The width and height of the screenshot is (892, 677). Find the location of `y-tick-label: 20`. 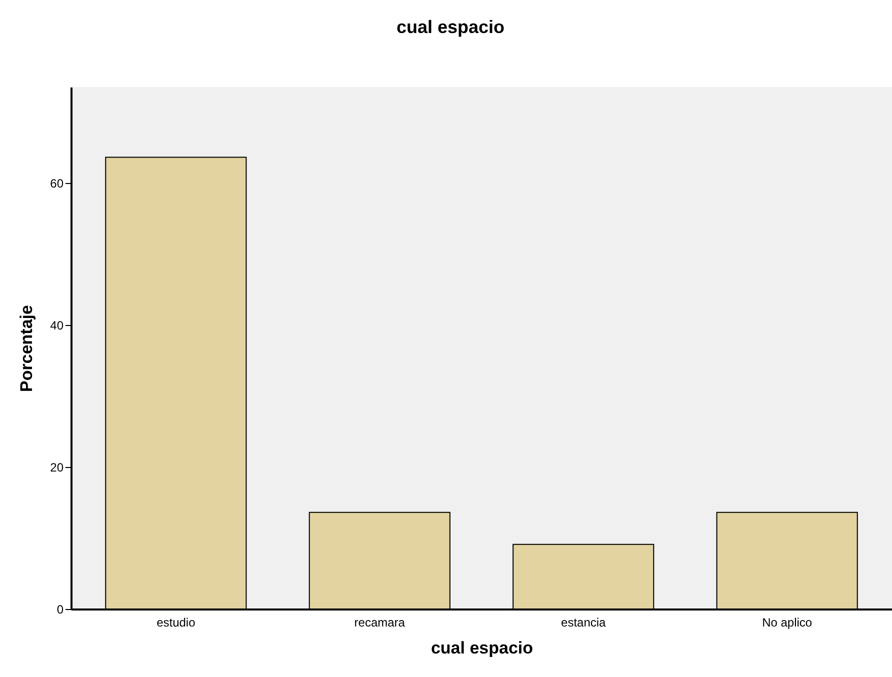

y-tick-label: 20 is located at coordinates (57, 467).